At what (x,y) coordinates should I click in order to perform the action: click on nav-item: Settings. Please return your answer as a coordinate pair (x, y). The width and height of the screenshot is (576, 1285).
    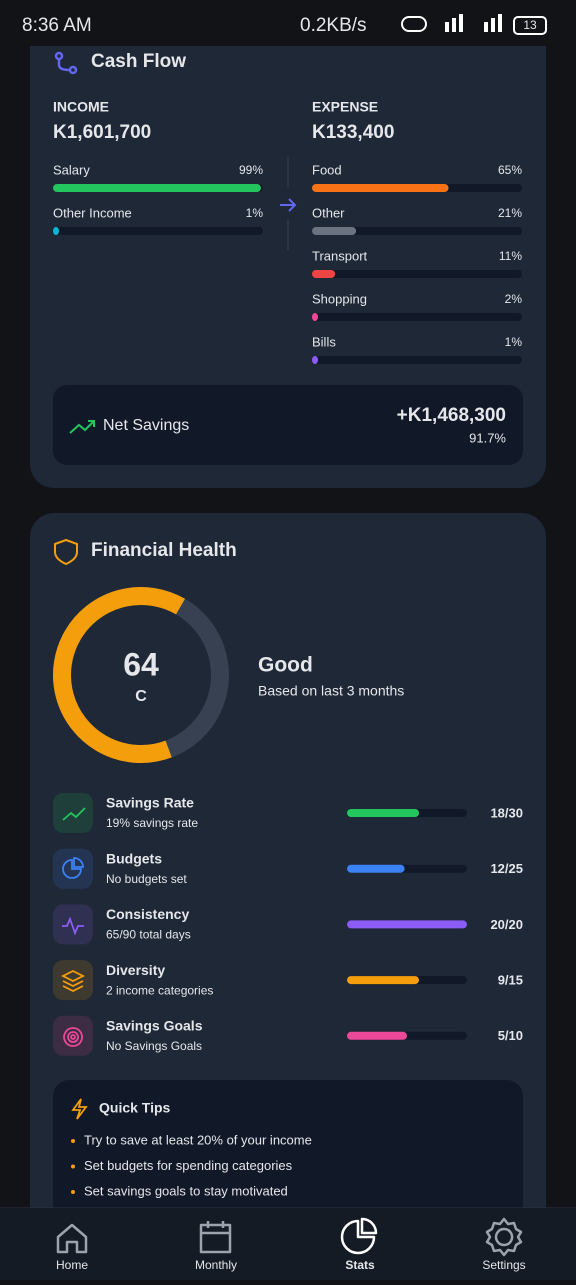
    Looking at the image, I should click on (504, 1244).